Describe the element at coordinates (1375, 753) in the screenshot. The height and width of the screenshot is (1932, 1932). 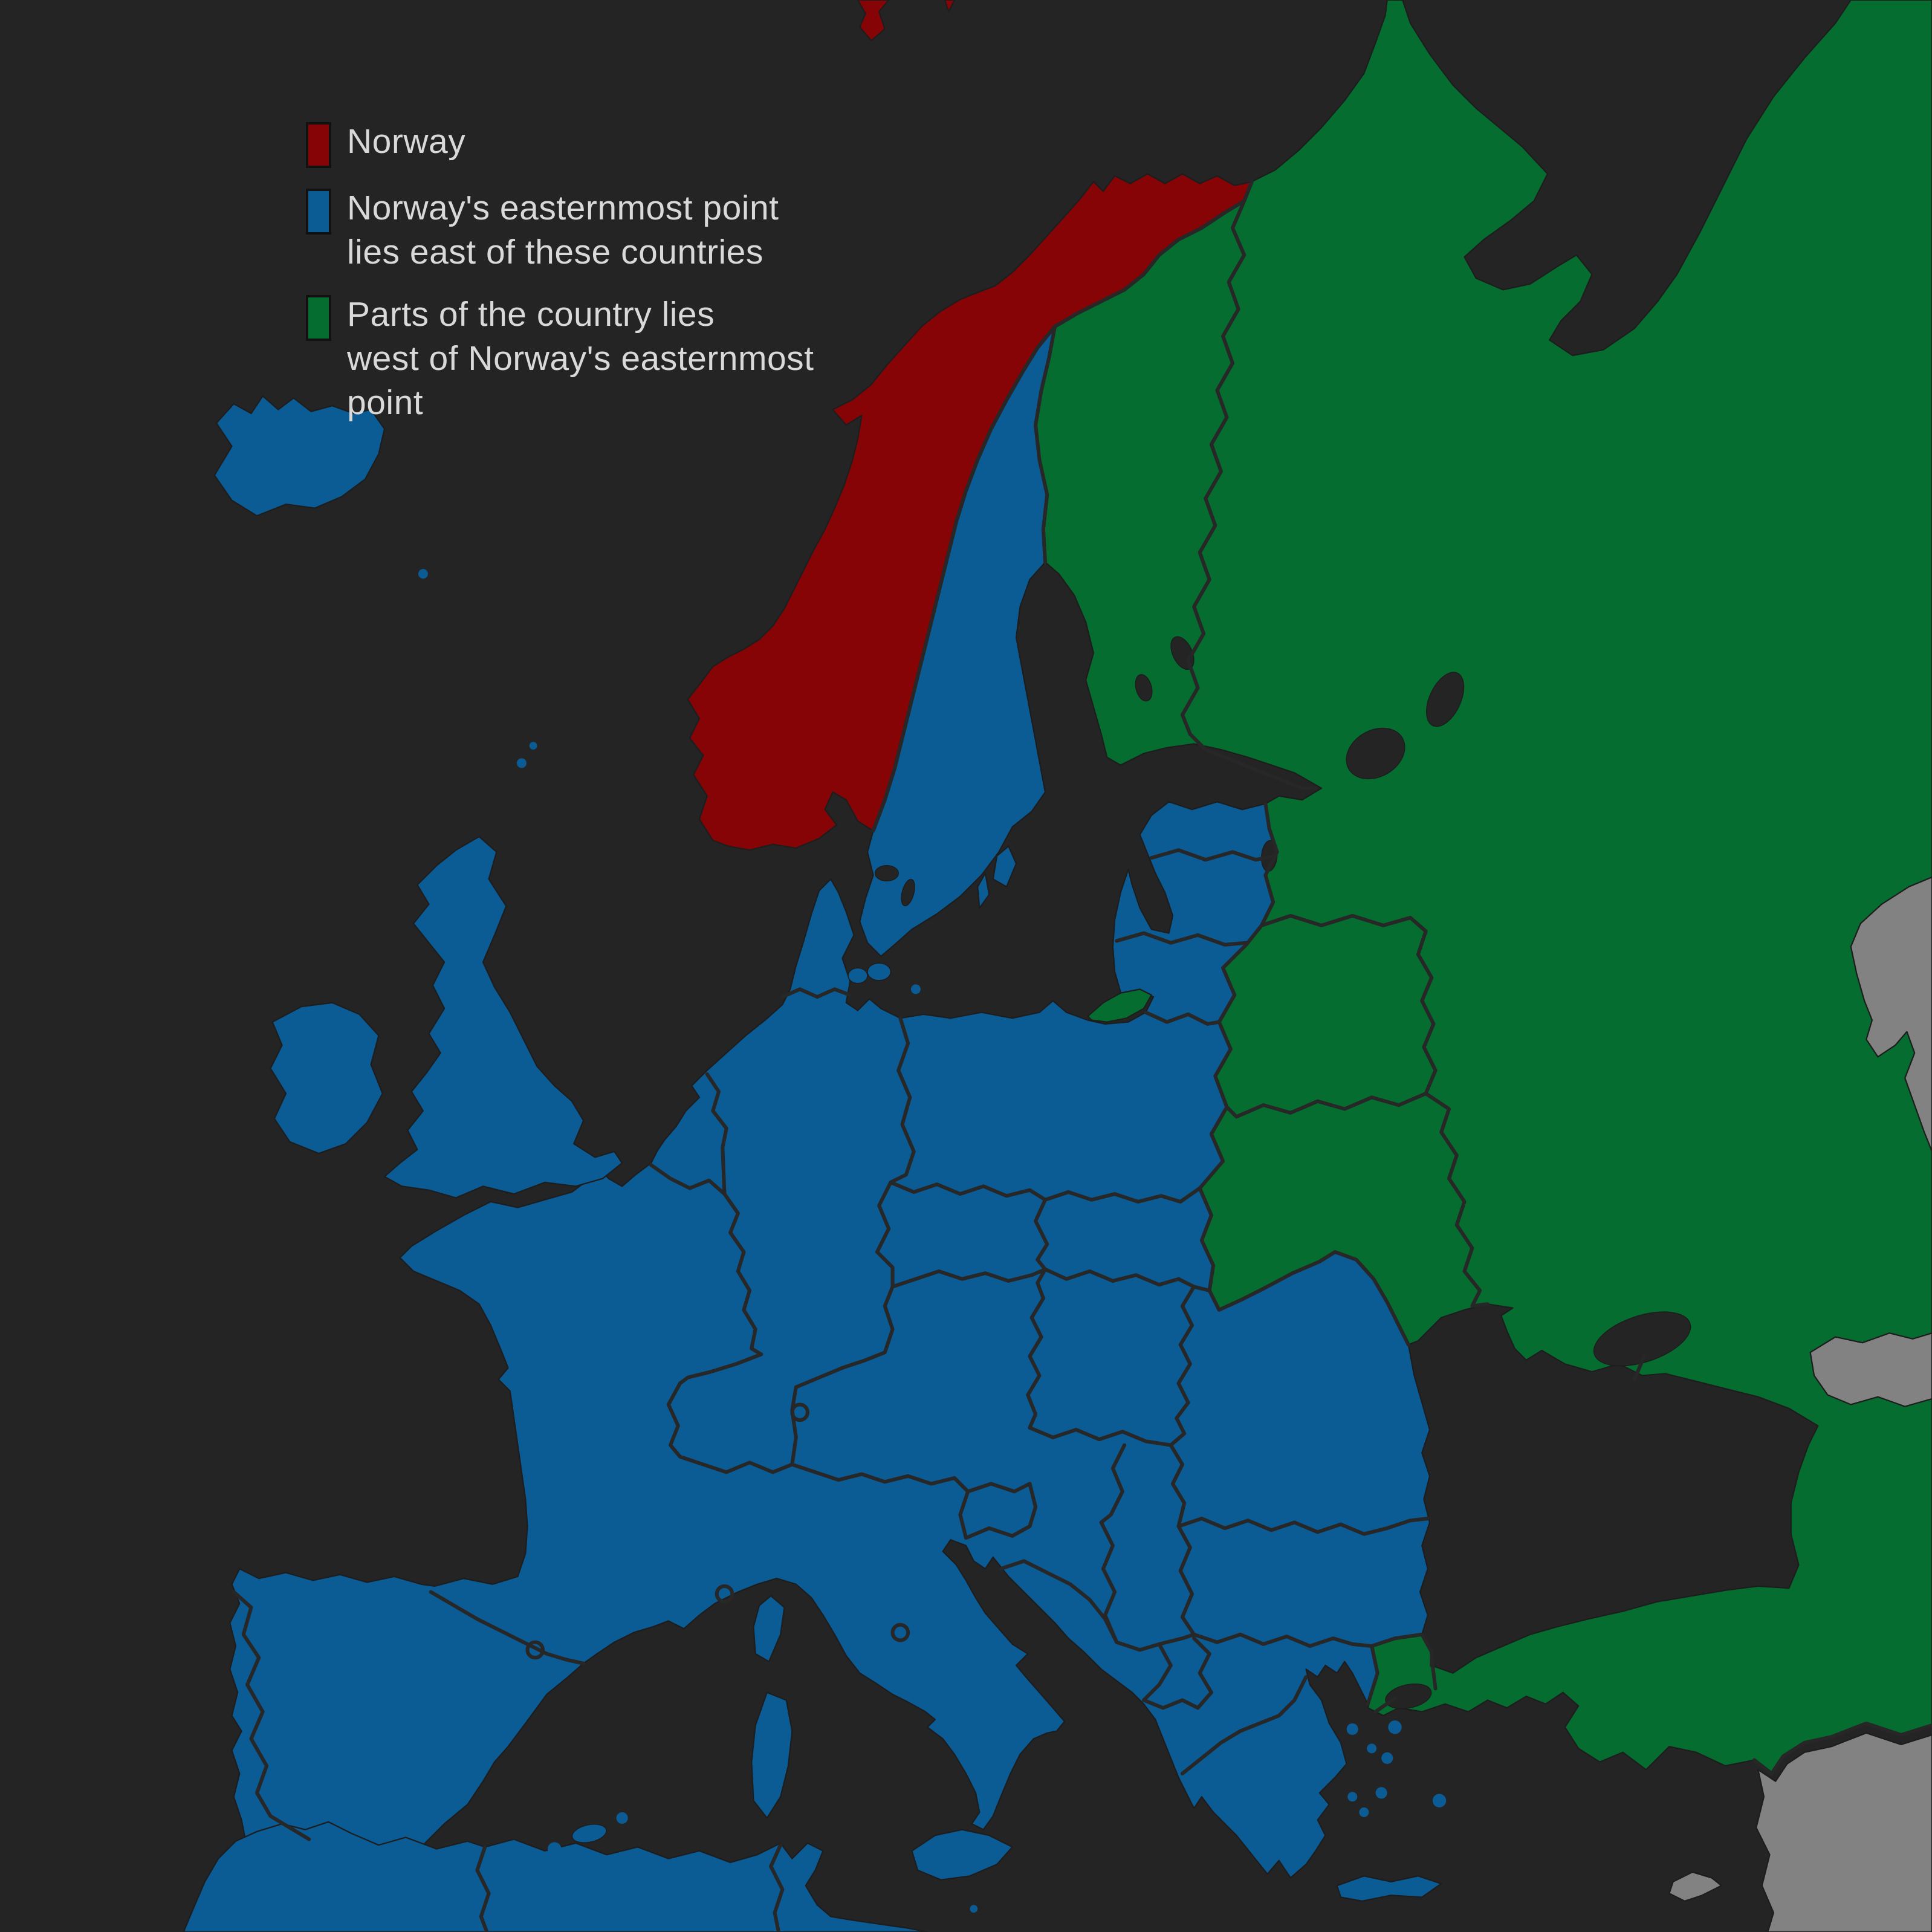
I see `lake-ladoga` at that location.